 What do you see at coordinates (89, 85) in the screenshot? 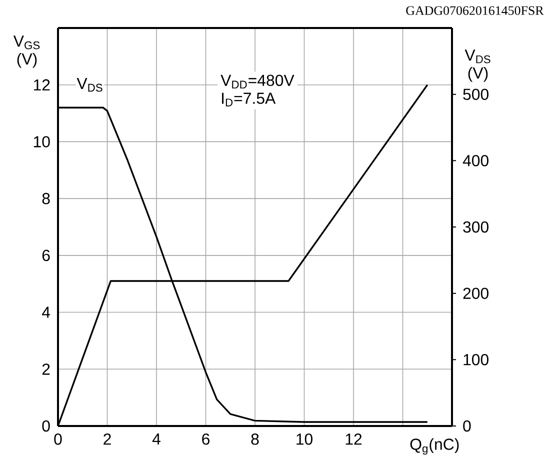
I see `series-label: V$_{DS}$` at bounding box center [89, 85].